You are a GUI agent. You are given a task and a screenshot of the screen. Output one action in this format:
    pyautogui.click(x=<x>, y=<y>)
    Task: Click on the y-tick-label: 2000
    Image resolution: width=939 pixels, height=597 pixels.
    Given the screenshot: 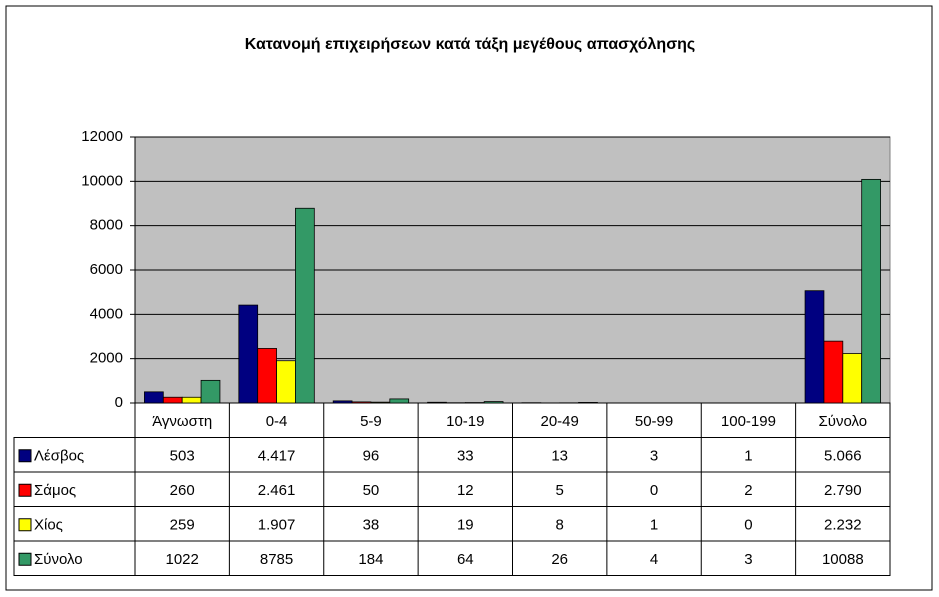 What is the action you would take?
    pyautogui.click(x=106, y=358)
    